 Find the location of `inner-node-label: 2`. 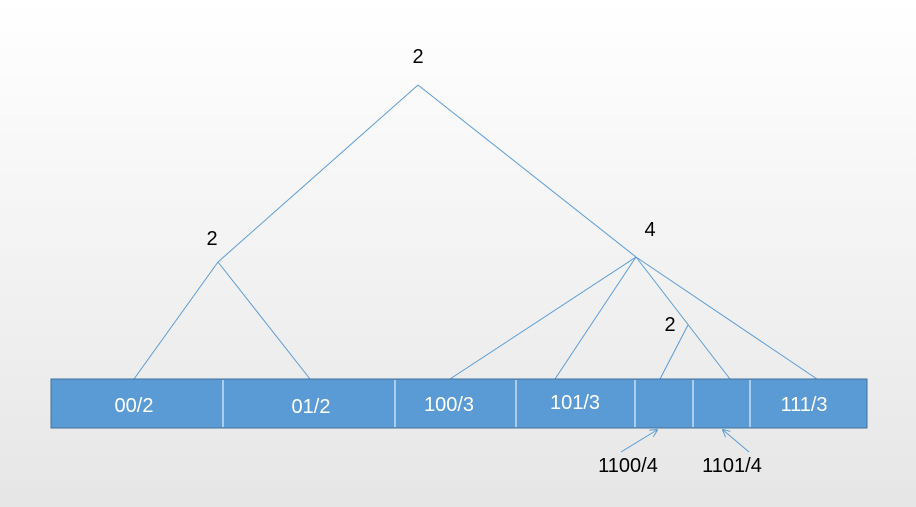

inner-node-label: 2 is located at coordinates (669, 325).